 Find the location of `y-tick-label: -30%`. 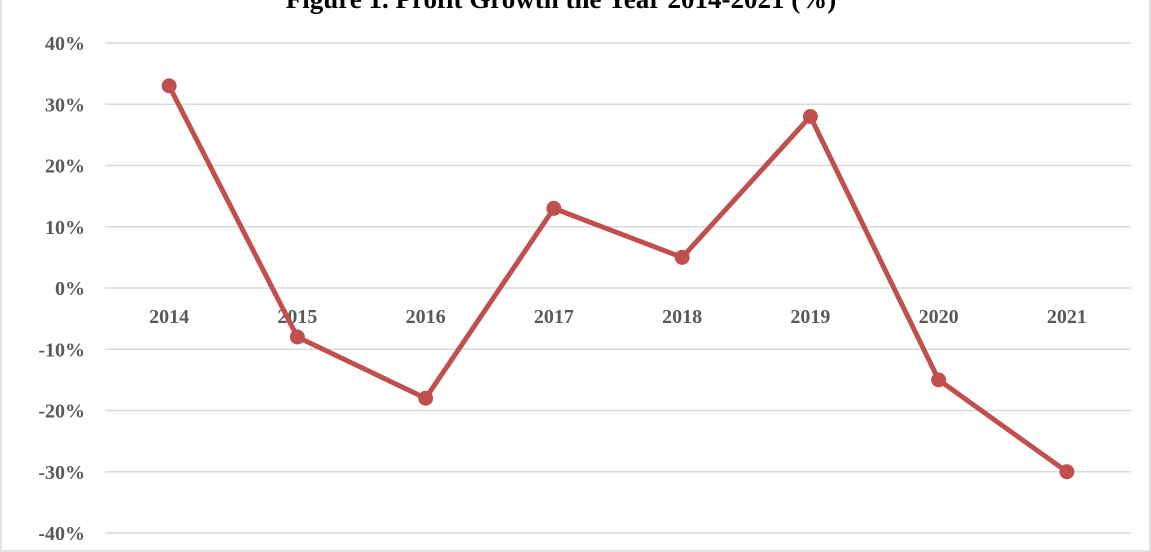

y-tick-label: -30% is located at coordinates (61, 473).